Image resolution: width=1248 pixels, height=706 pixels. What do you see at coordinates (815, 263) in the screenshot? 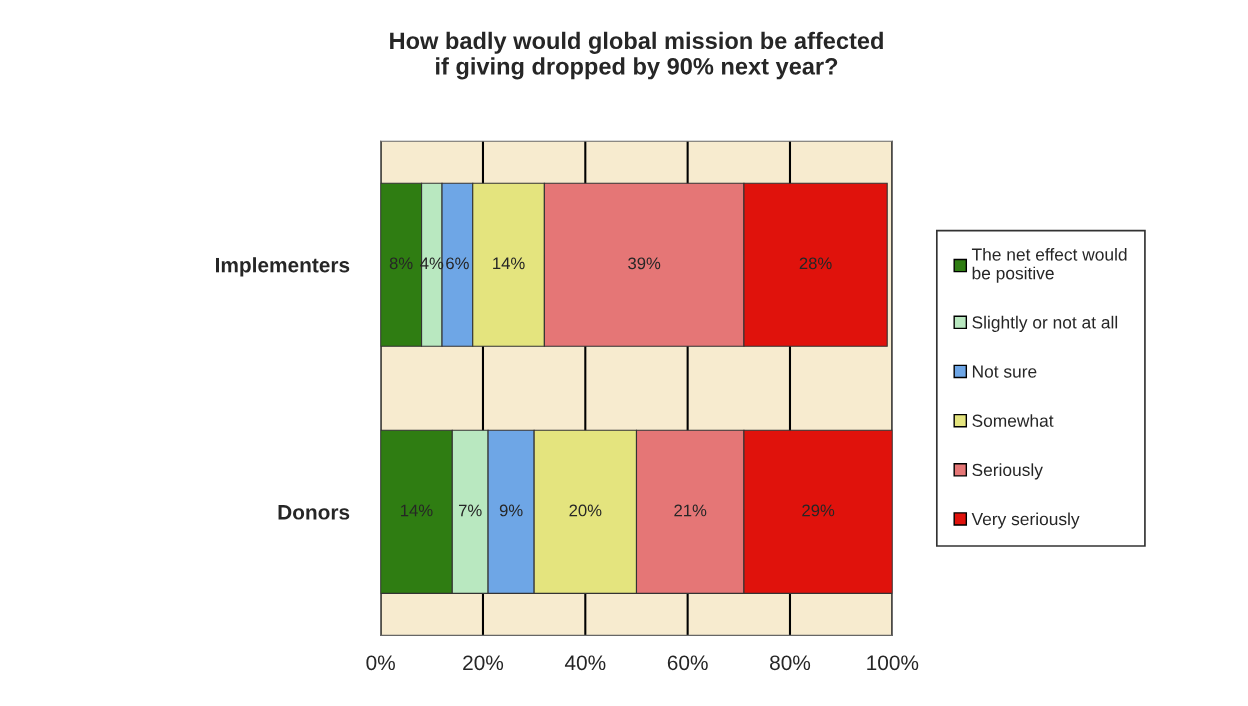
I see `data-label: 28%` at bounding box center [815, 263].